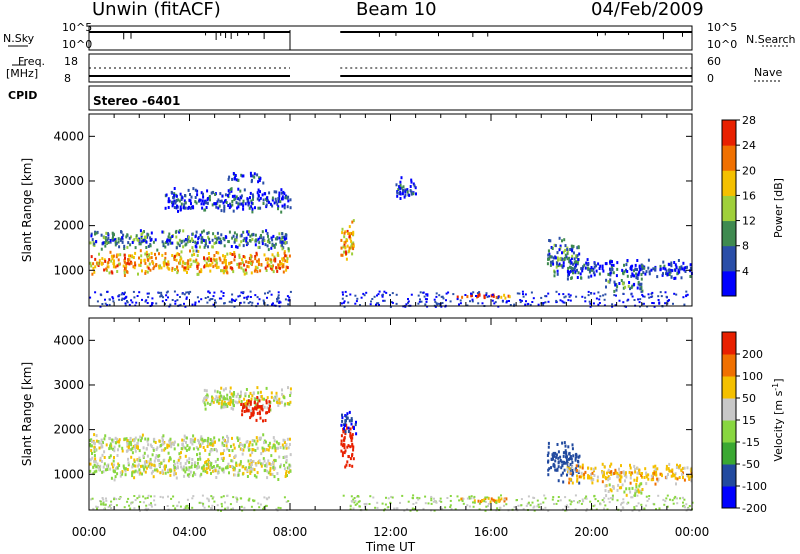  What do you see at coordinates (137, 101) in the screenshot?
I see `cpid-value: Stereo -6401` at bounding box center [137, 101].